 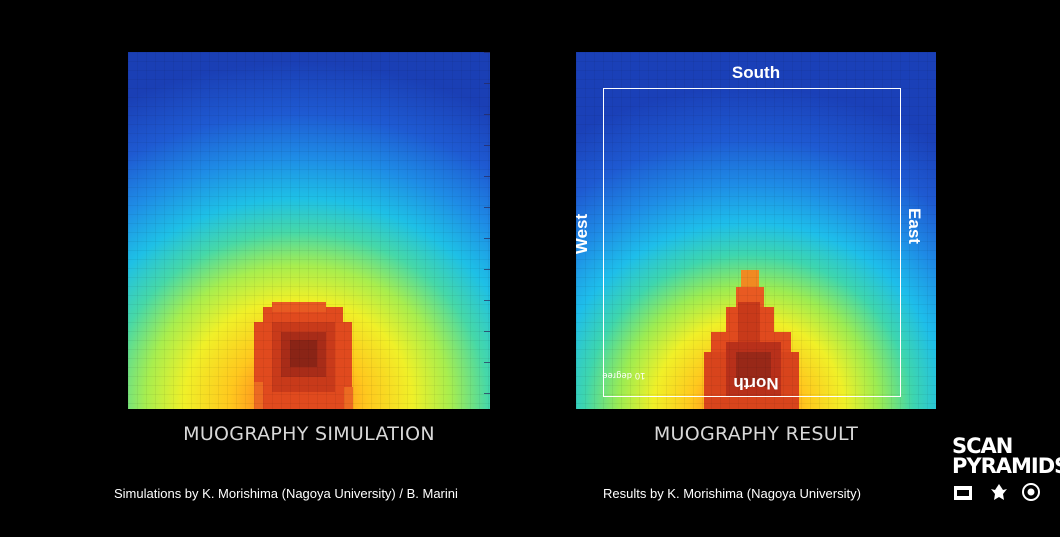 What do you see at coordinates (1006, 466) in the screenshot?
I see `logo-line-2: PYRAMIDS` at bounding box center [1006, 466].